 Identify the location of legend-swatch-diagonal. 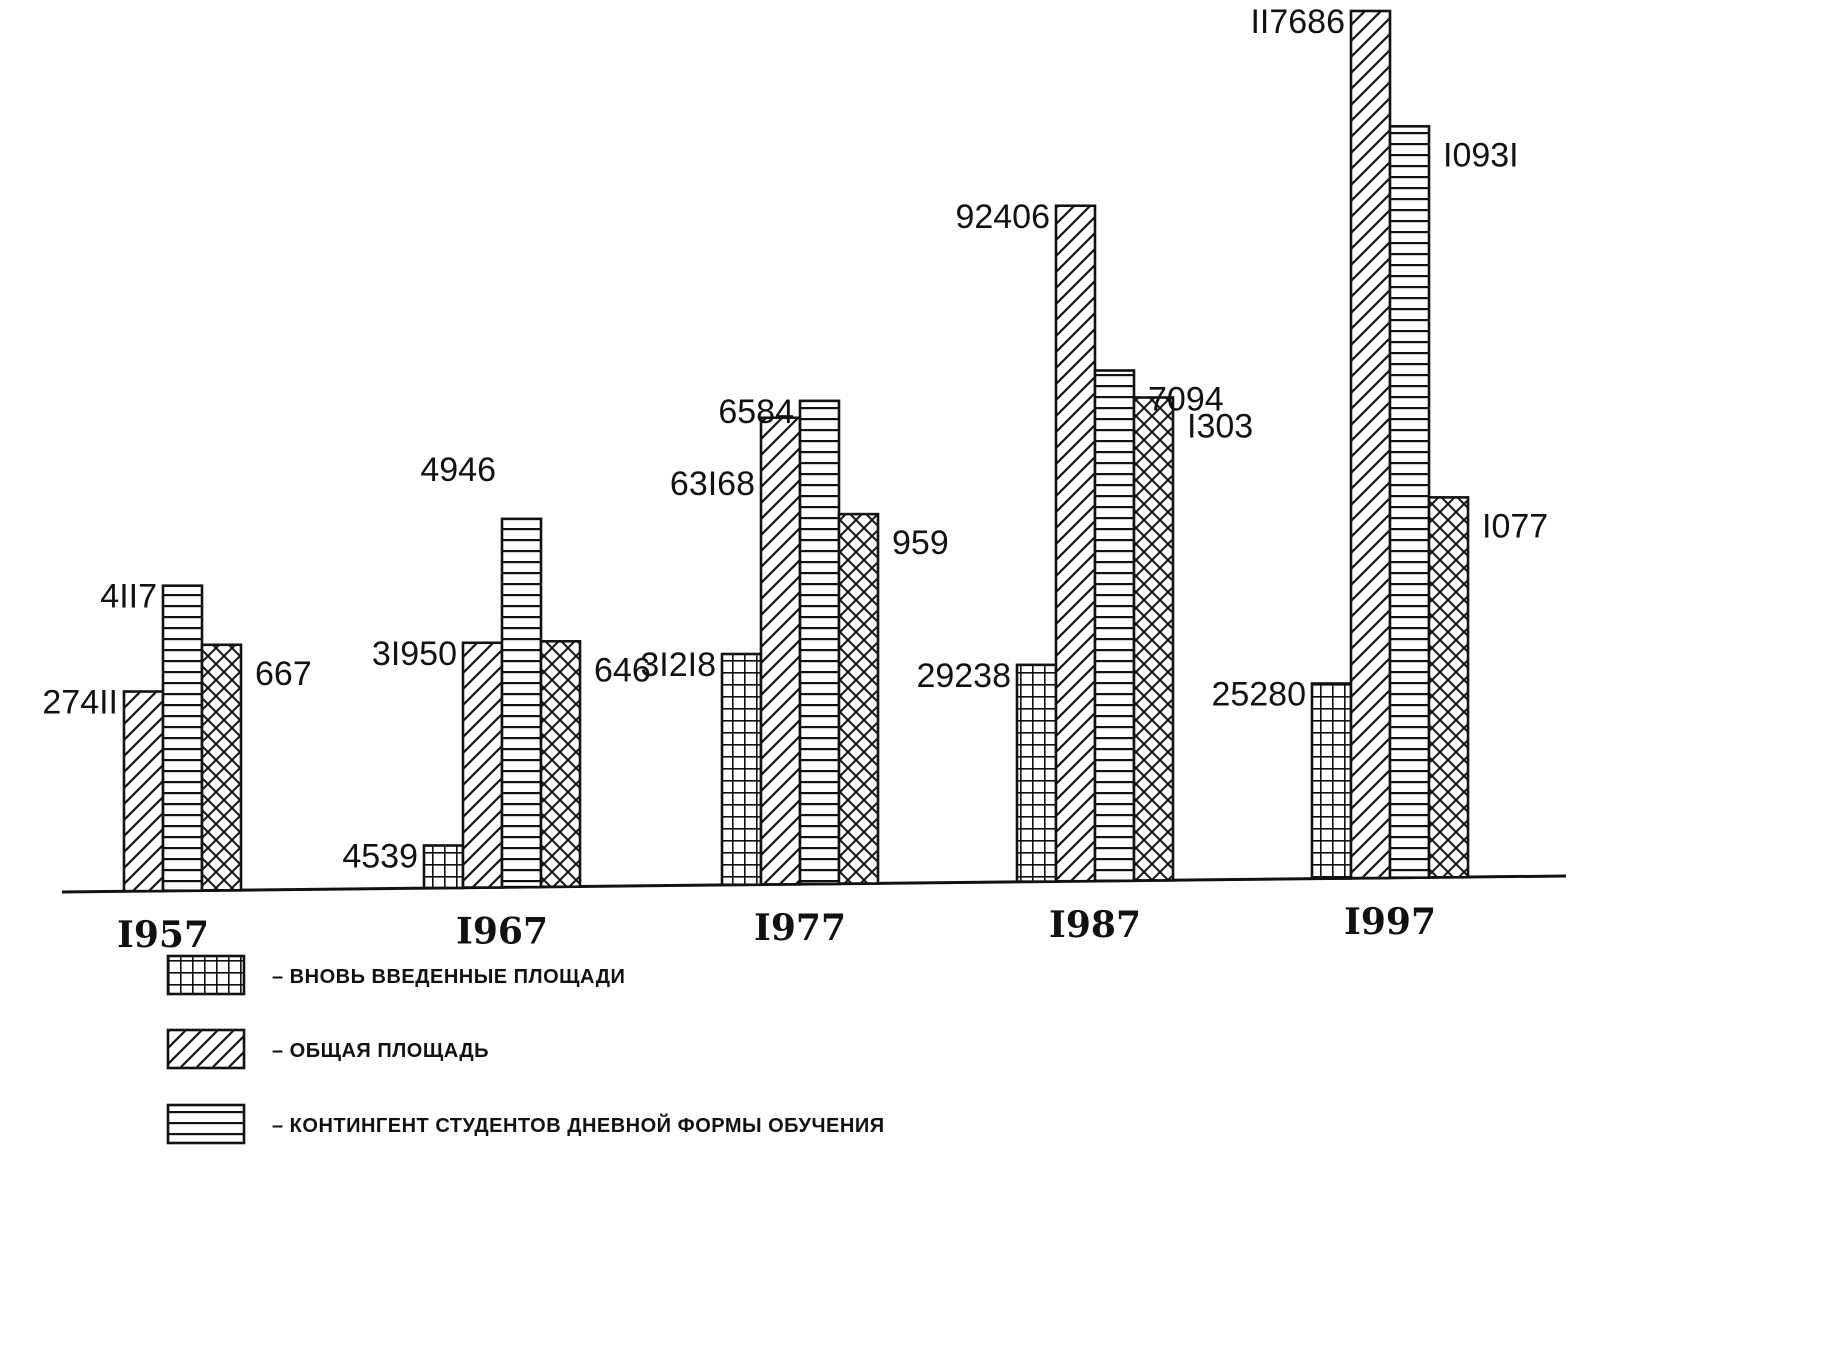
(206, 1049).